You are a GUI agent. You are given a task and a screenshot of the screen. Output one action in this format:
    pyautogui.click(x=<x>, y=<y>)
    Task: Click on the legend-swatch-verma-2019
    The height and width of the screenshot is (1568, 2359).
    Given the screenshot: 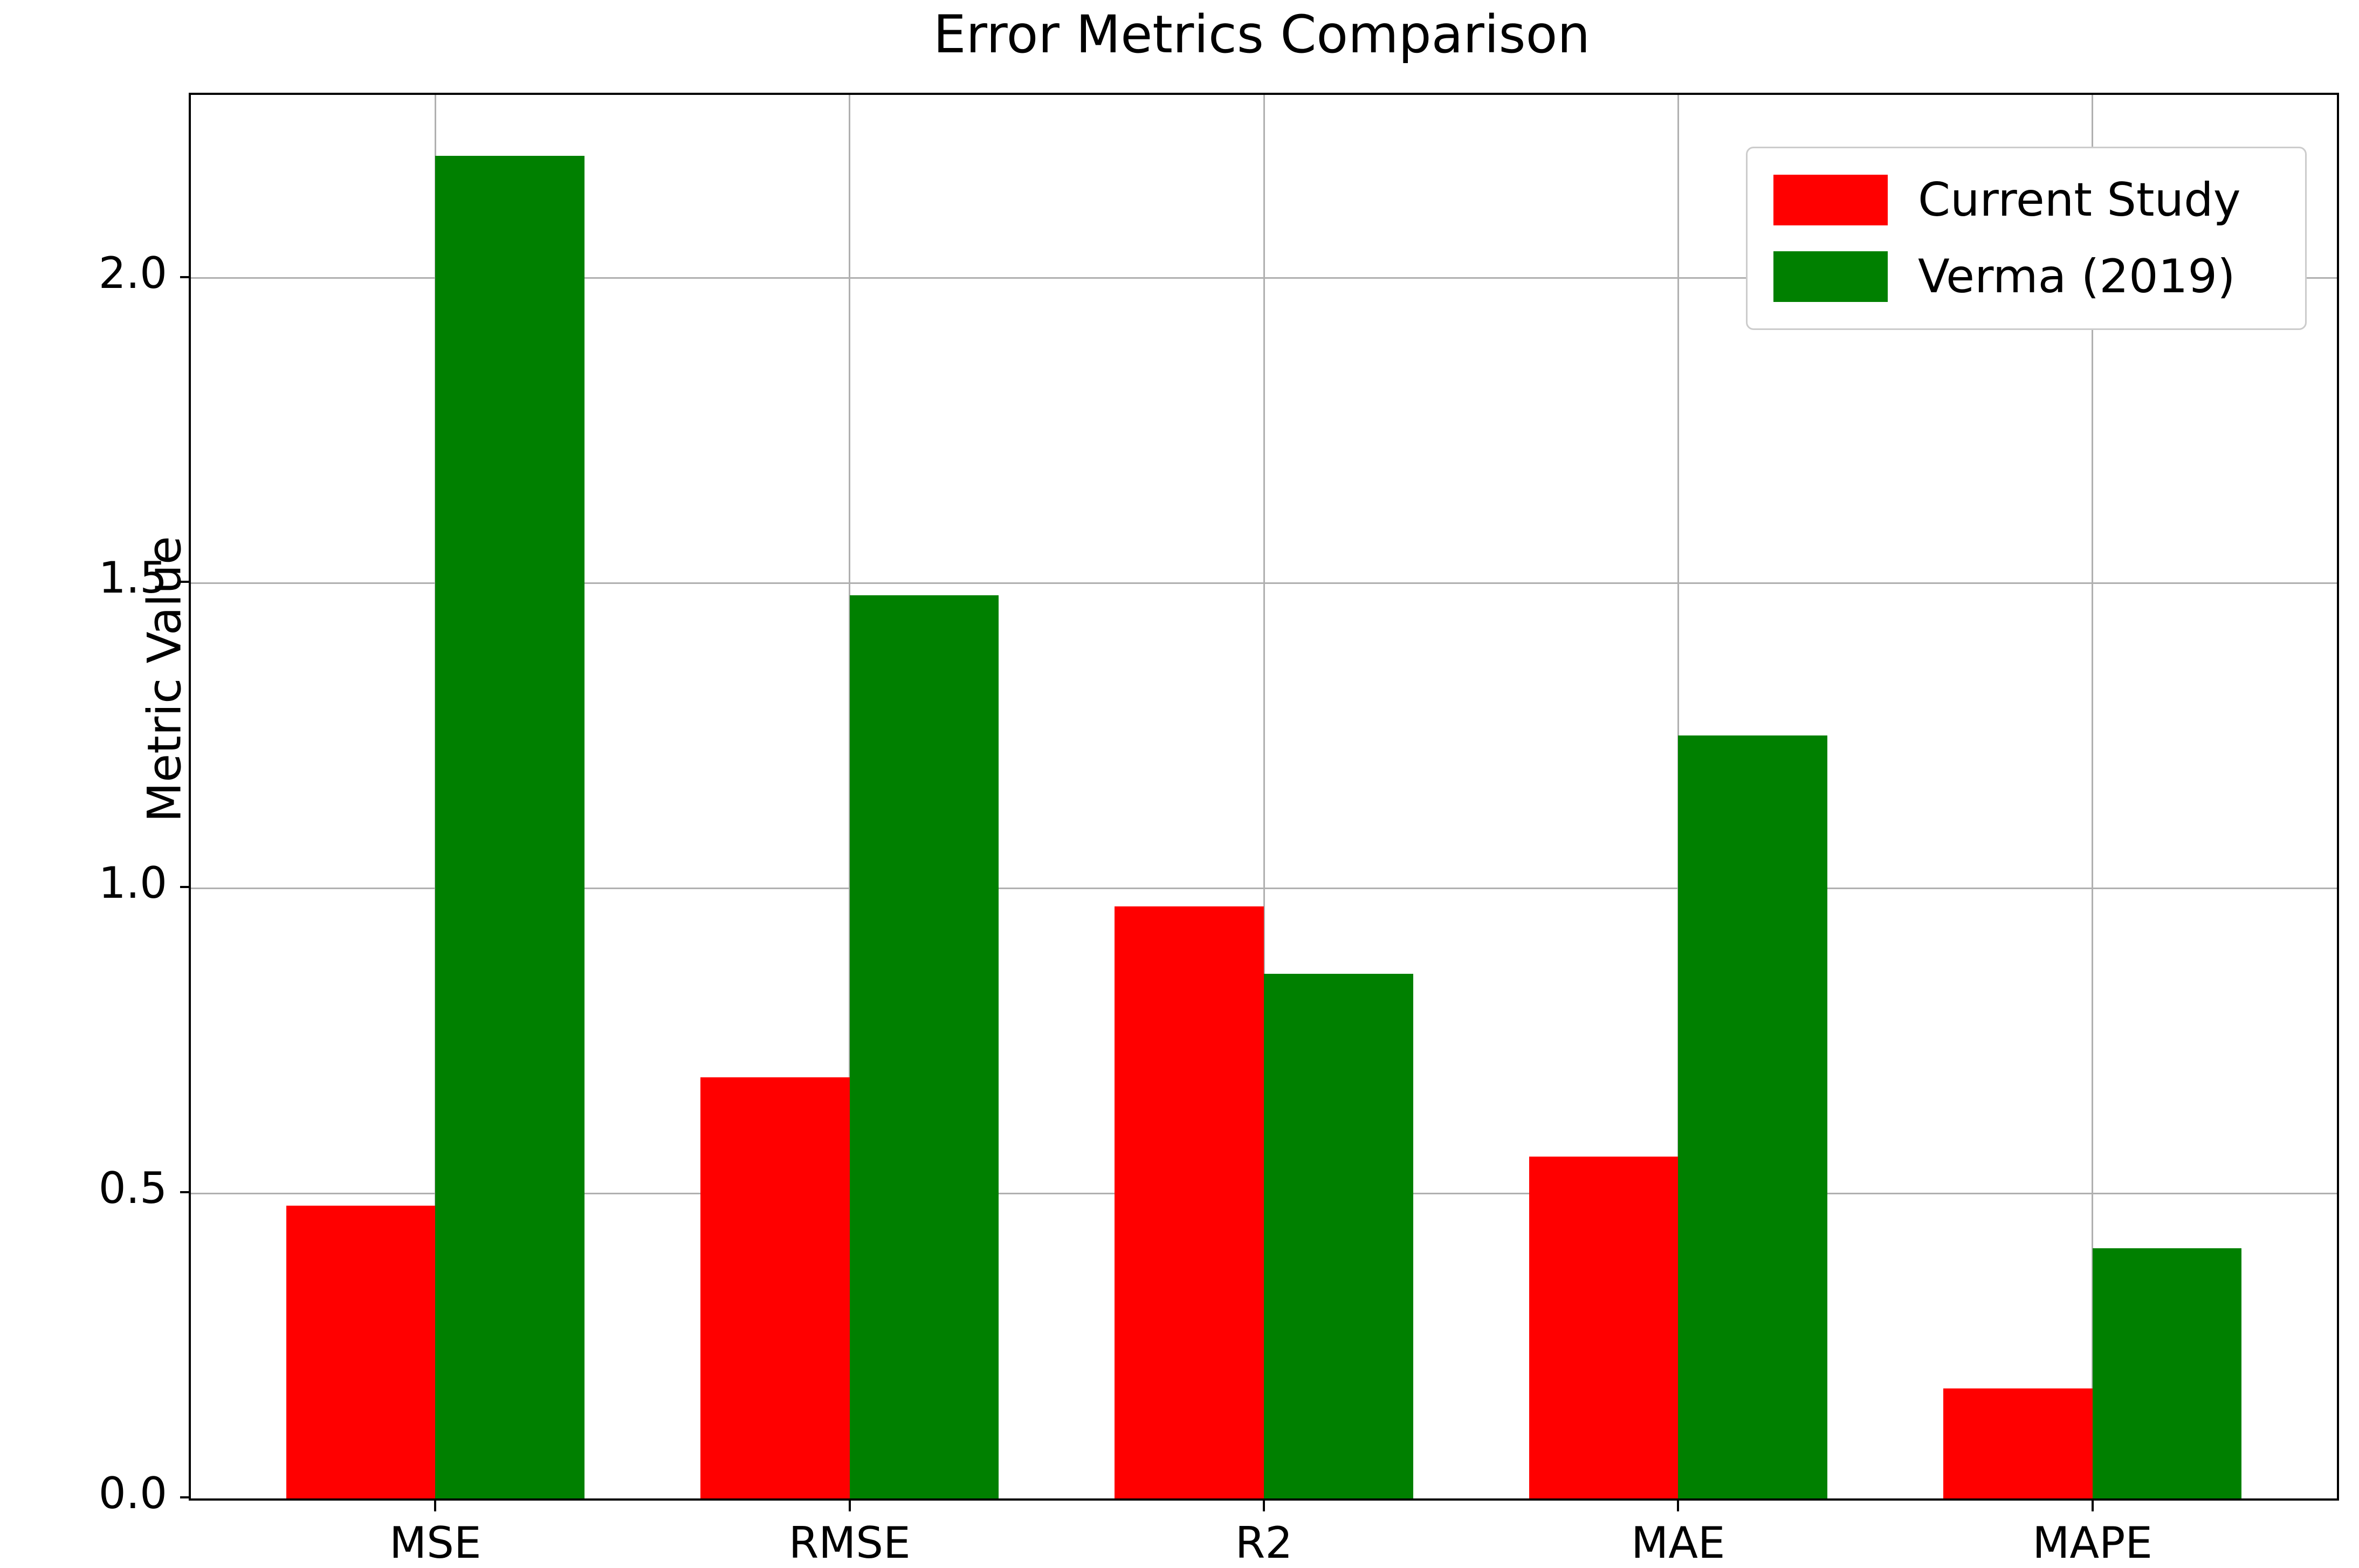 What is the action you would take?
    pyautogui.click(x=1830, y=276)
    